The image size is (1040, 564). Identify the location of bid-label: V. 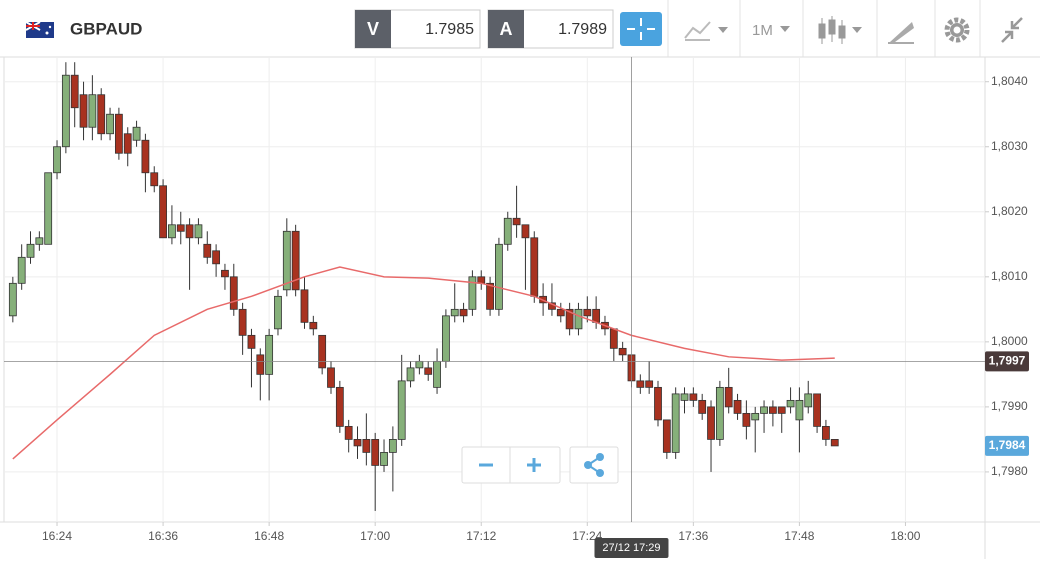
(373, 29).